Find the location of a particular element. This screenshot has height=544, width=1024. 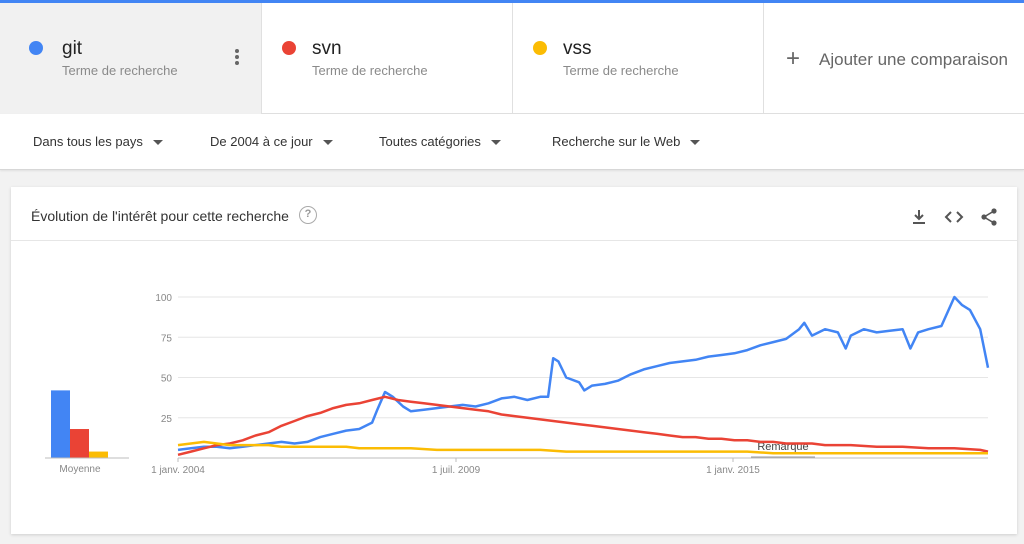

average-bar-svn is located at coordinates (79, 443).